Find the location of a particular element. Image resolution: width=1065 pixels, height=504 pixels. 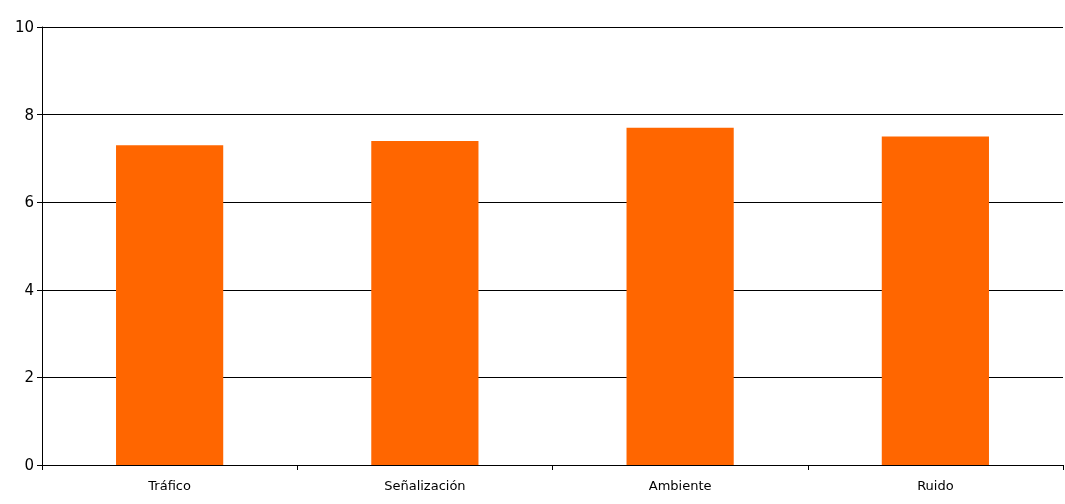

x-tick-label: Señalización is located at coordinates (425, 485).